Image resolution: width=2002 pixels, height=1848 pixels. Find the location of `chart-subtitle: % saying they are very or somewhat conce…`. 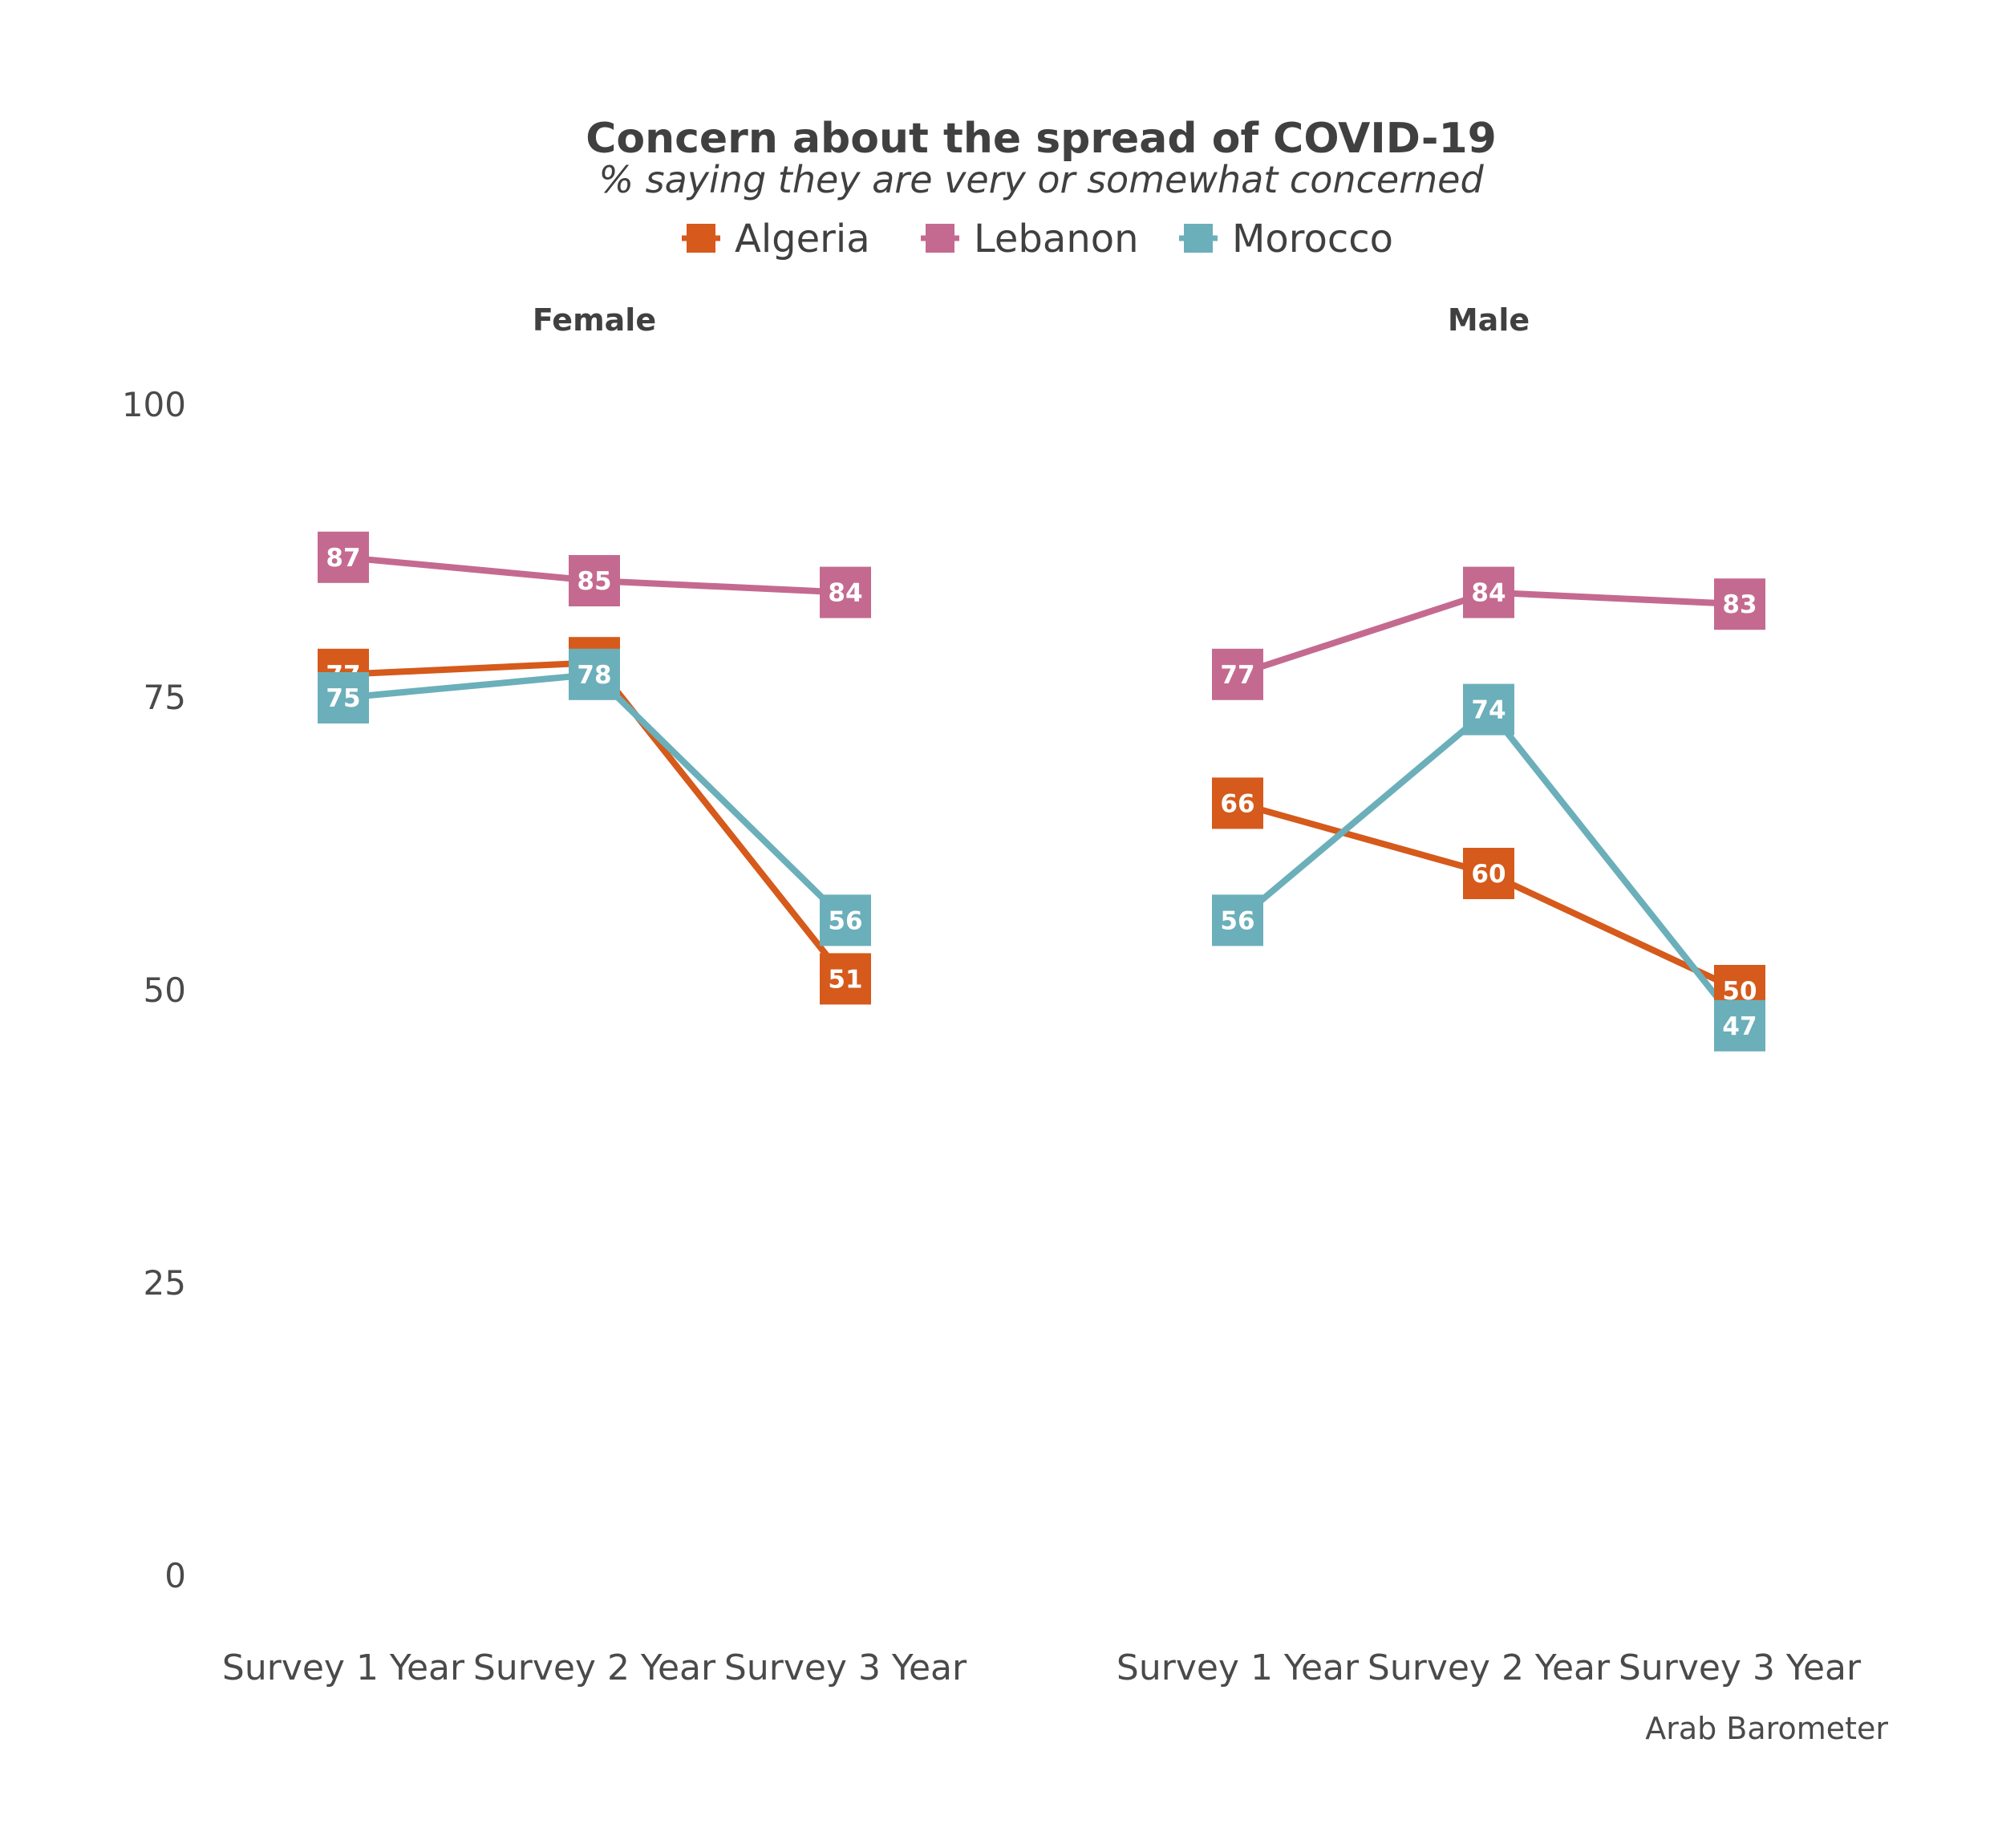

chart-subtitle: % saying they are very or somewhat conce… is located at coordinates (1041, 179).